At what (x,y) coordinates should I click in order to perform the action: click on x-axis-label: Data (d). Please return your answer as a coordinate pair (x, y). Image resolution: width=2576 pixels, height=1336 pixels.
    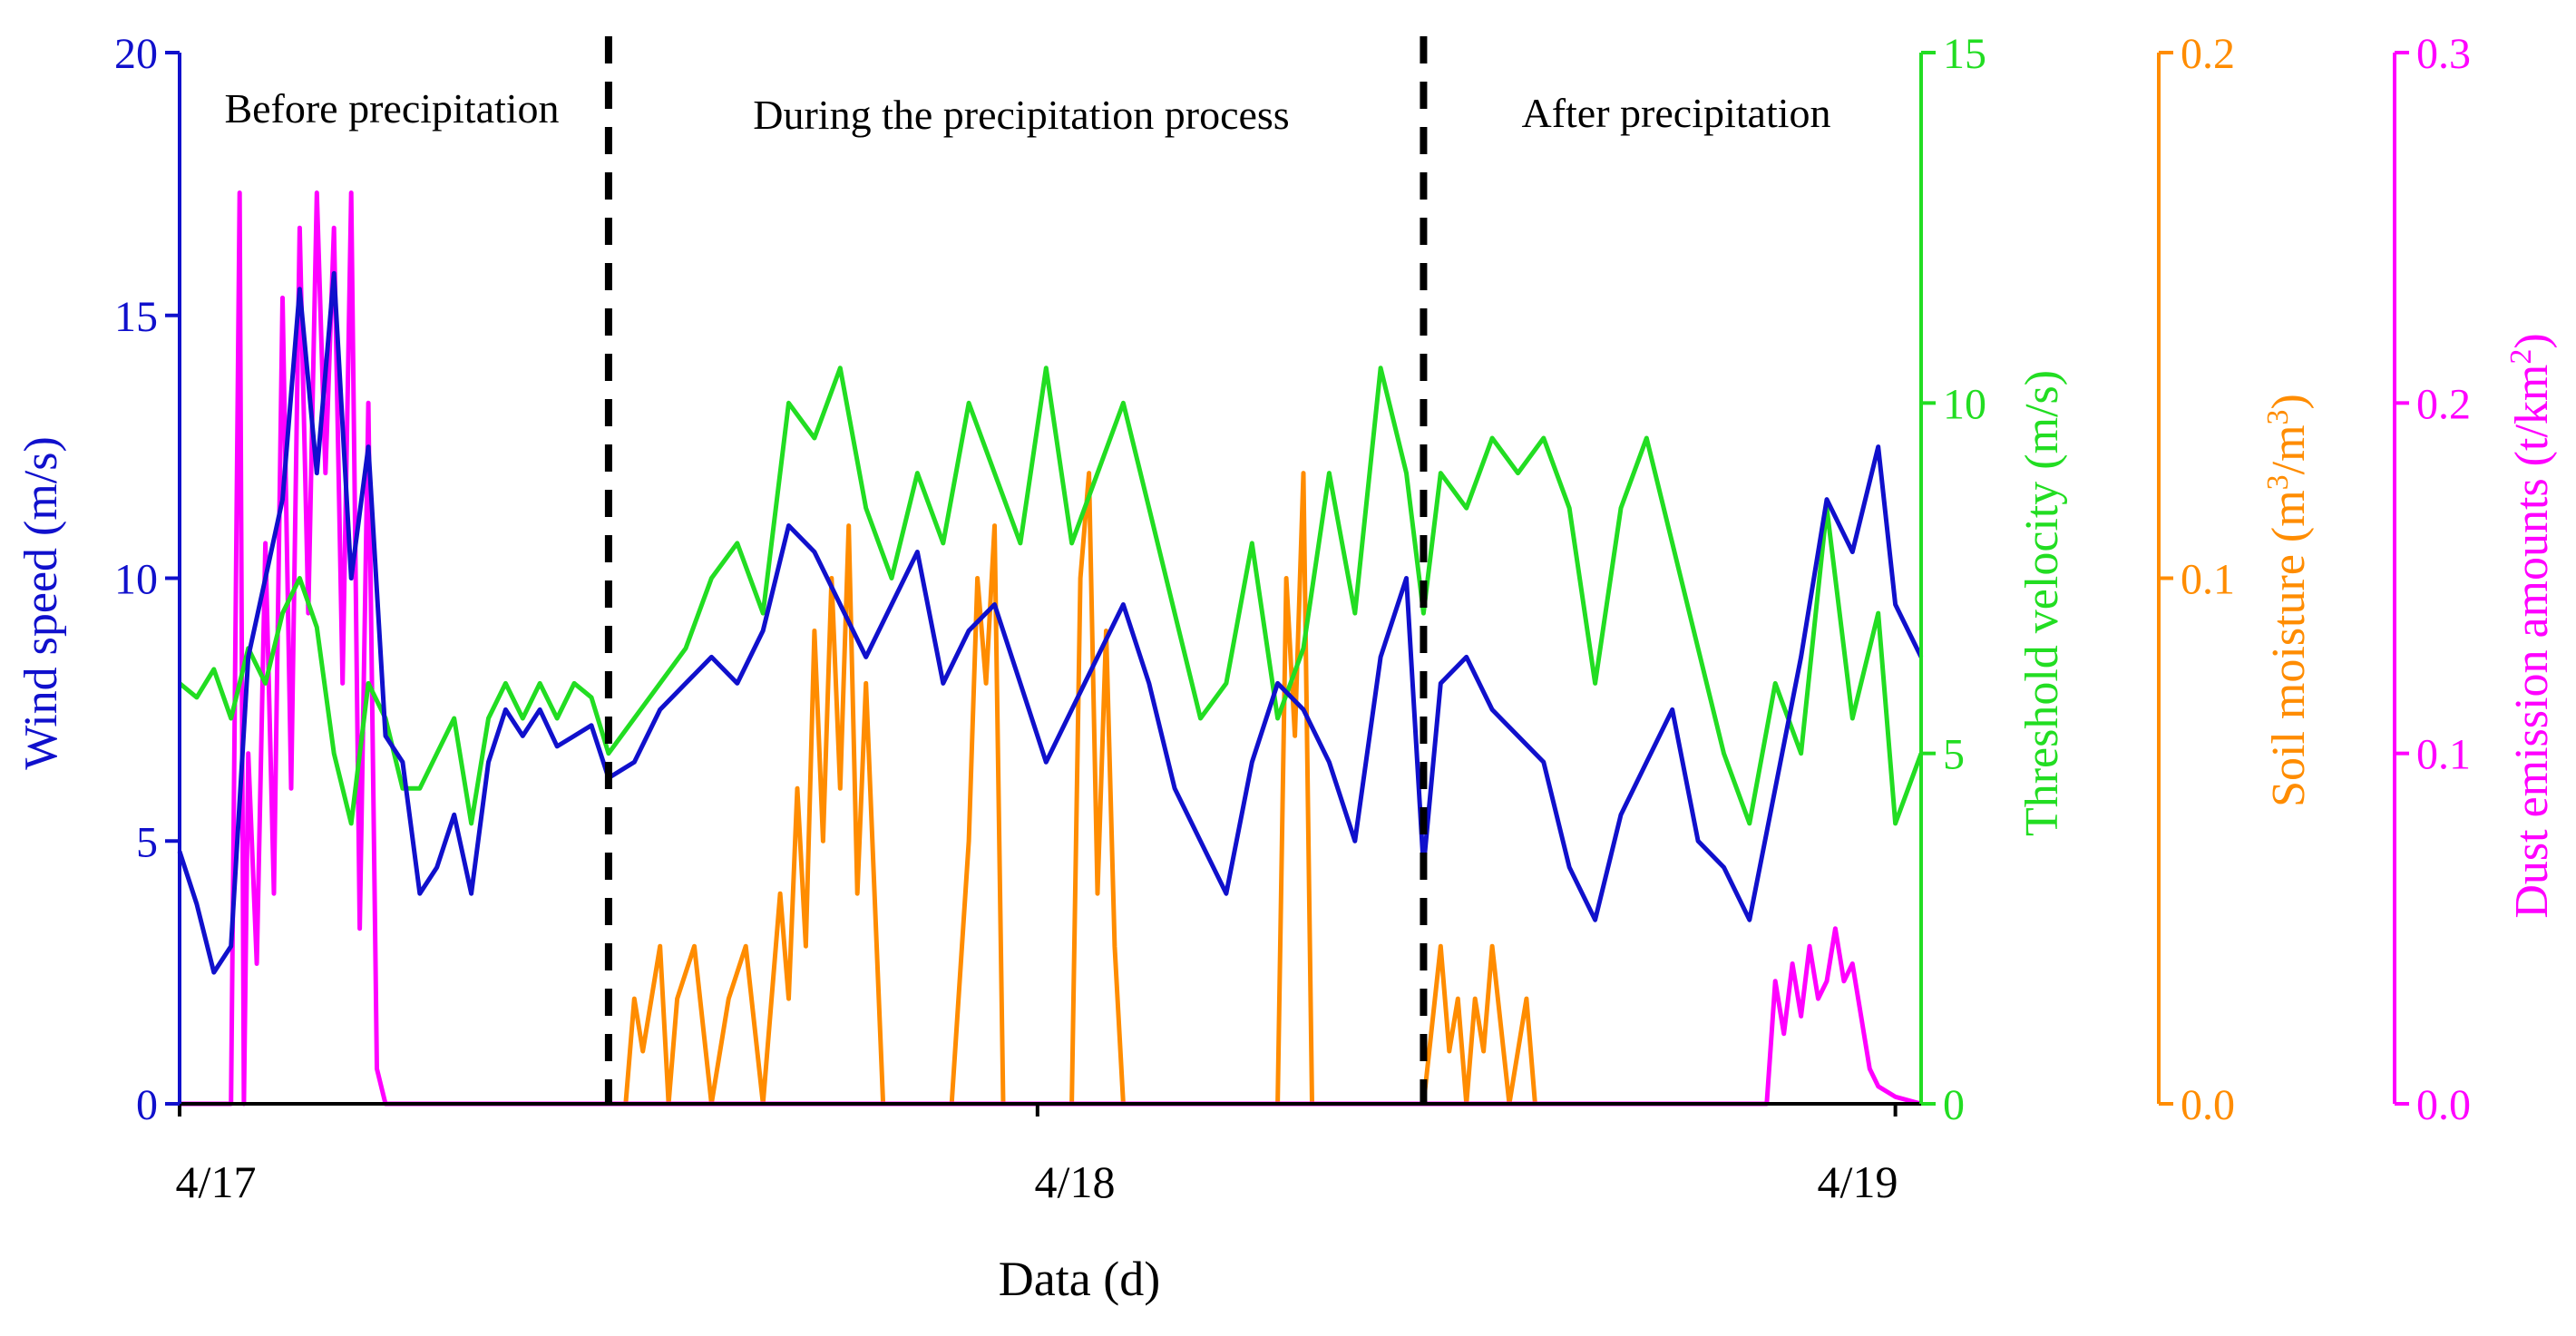
    Looking at the image, I should click on (1079, 1279).